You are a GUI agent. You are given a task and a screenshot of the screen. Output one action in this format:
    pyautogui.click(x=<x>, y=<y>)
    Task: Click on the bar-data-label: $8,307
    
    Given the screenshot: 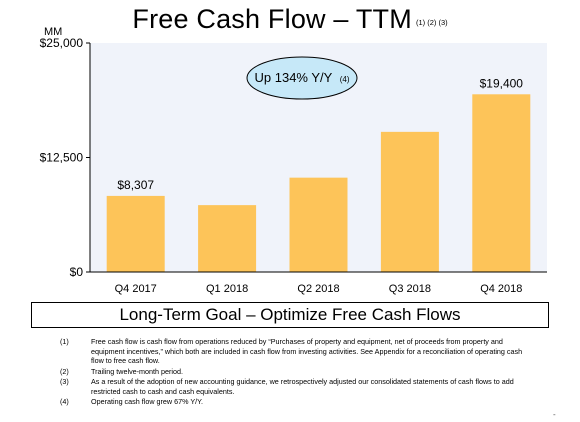 What is the action you would take?
    pyautogui.click(x=135, y=185)
    